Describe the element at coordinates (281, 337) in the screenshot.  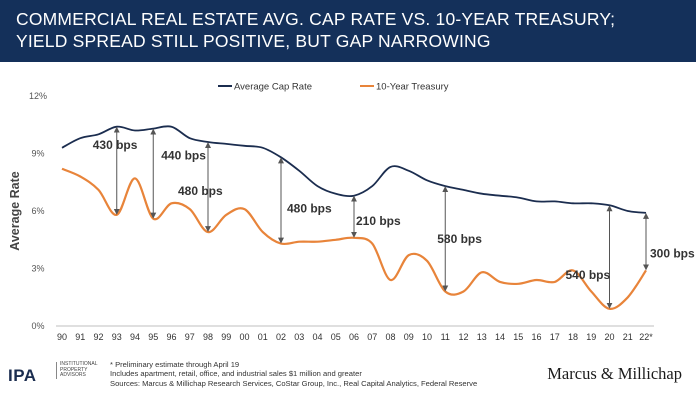
I see `x-tick-label: 02` at that location.